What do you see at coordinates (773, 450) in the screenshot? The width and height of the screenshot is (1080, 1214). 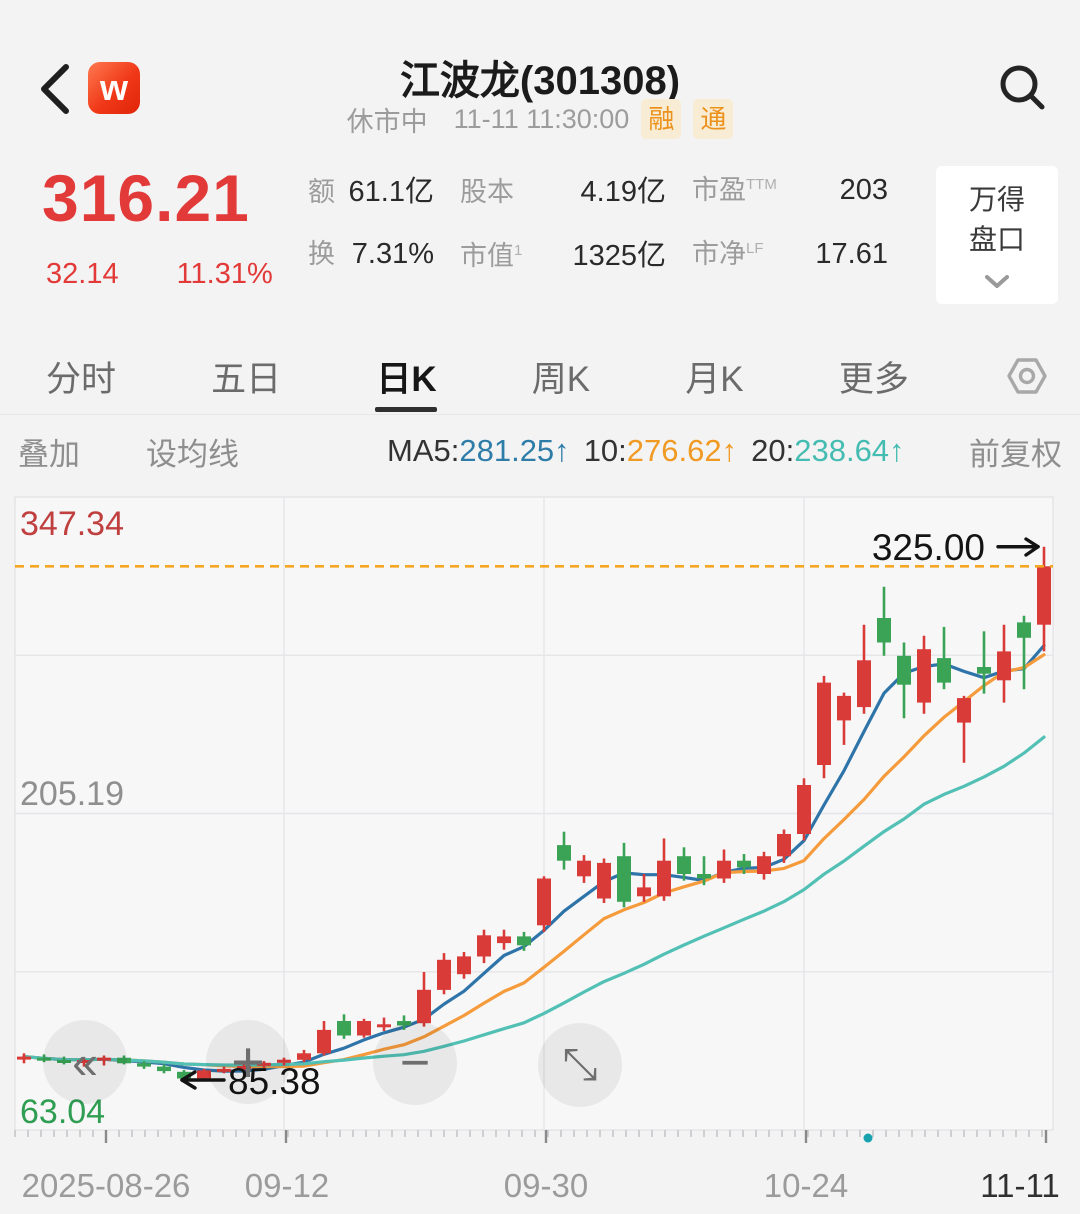 I see `ma-label: 20:` at bounding box center [773, 450].